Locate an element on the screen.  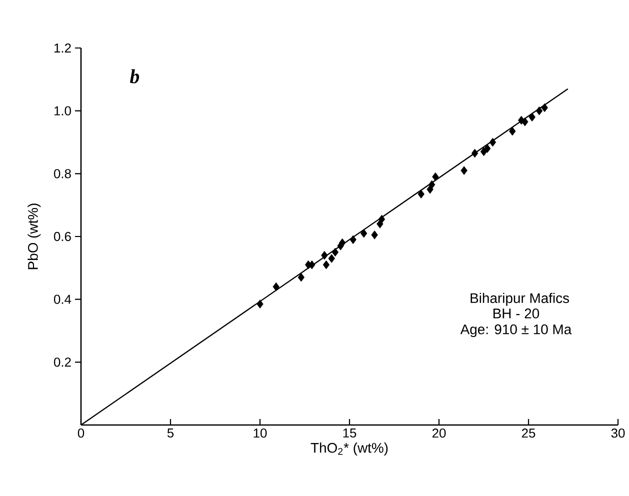
y-tick-label: 0.4 is located at coordinates (63, 299).